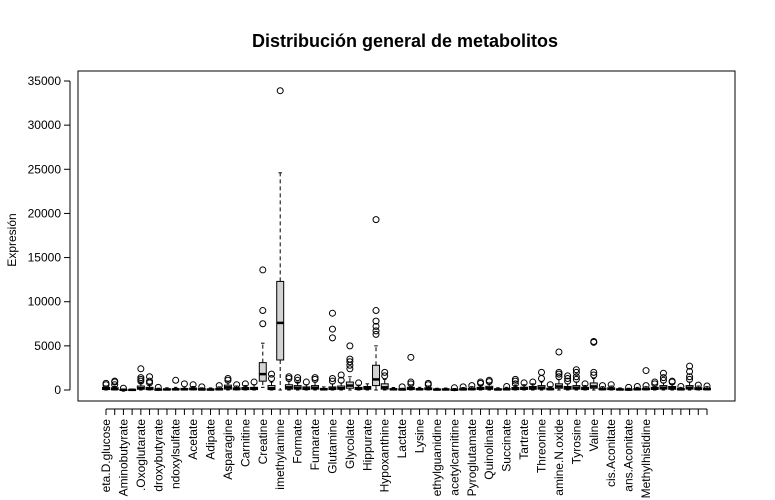 The height and width of the screenshot is (500, 775). What do you see at coordinates (420, 436) in the screenshot?
I see `x-tick-label: Lysine` at bounding box center [420, 436].